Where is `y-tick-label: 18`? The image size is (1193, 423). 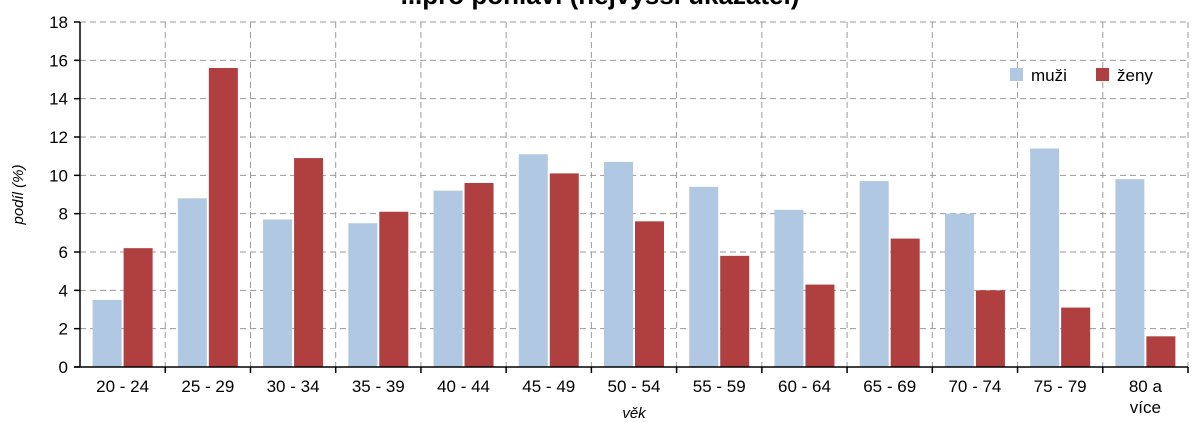 y-tick-label: 18 is located at coordinates (58, 22).